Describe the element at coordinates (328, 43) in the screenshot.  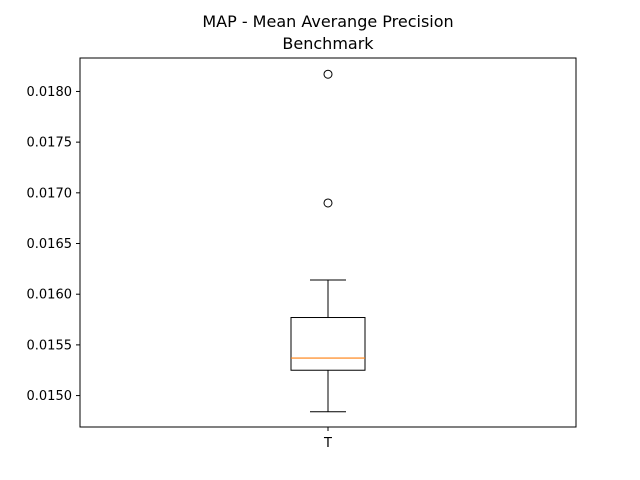
I see `chart-title-line-2: Benchmark` at that location.